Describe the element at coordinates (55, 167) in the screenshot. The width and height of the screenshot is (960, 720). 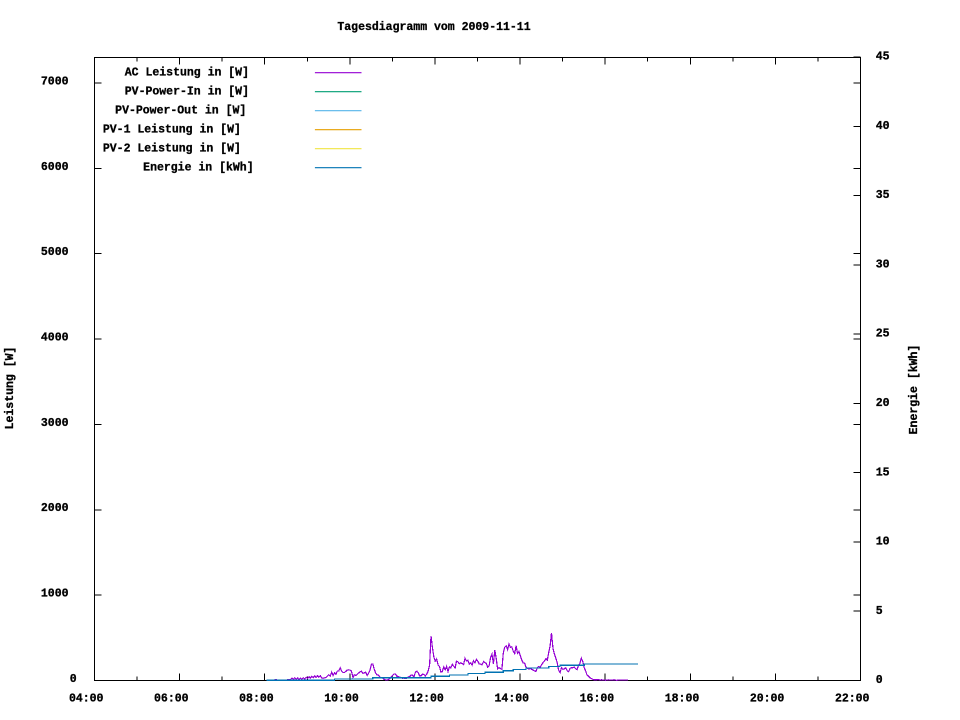
I see `svg-text: 6000` at that location.